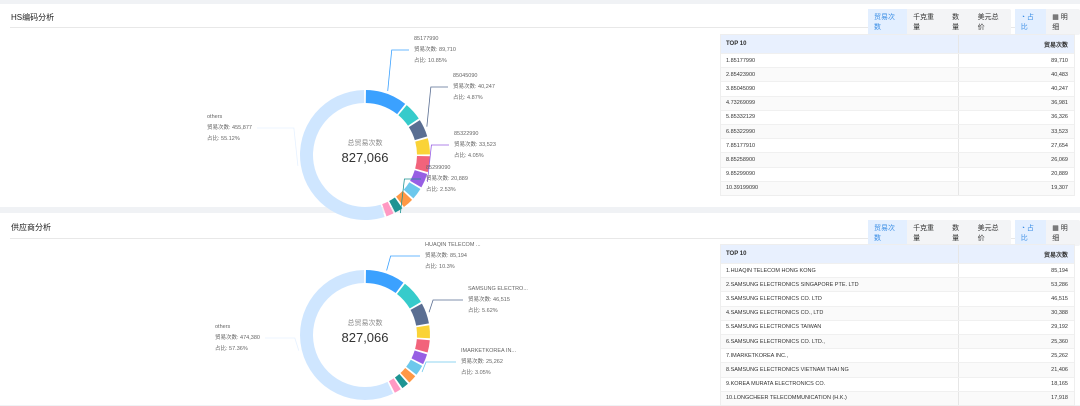 The width and height of the screenshot is (1080, 406). Describe the element at coordinates (223, 327) in the screenshot. I see `slice-label-name: others` at that location.